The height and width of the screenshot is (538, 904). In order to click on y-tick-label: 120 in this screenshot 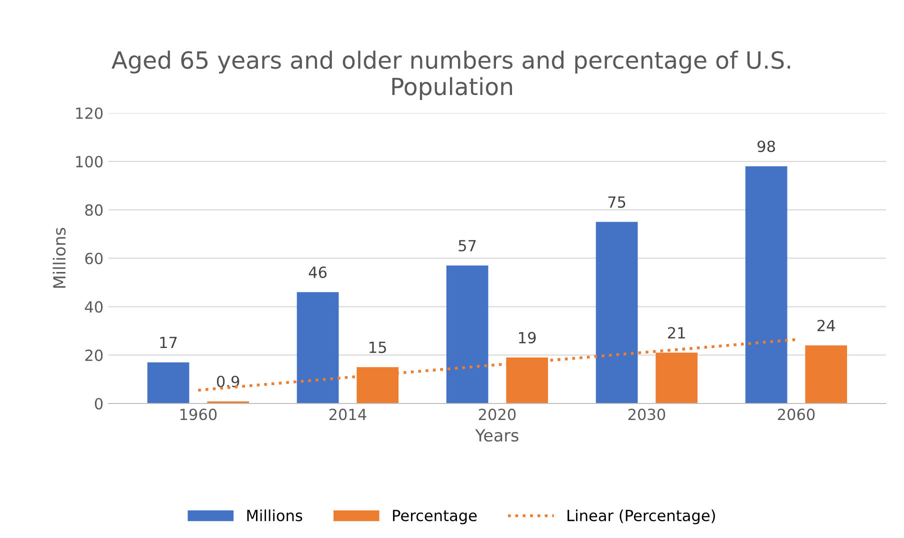, I will do `click(89, 113)`.